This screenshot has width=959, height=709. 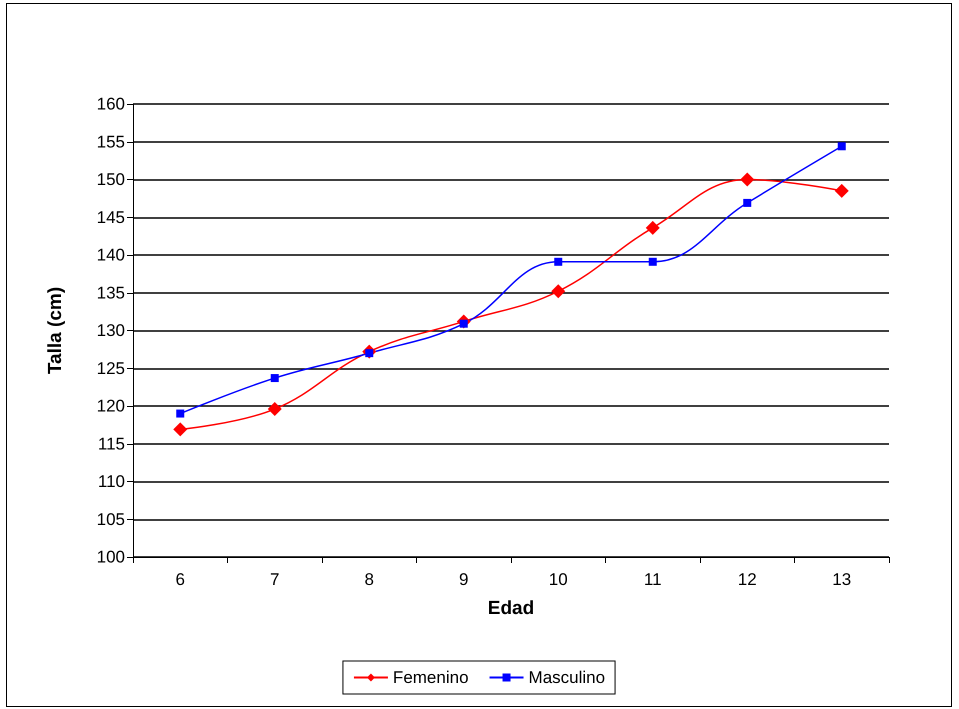 I want to click on x-tick-label: 6, so click(x=180, y=579).